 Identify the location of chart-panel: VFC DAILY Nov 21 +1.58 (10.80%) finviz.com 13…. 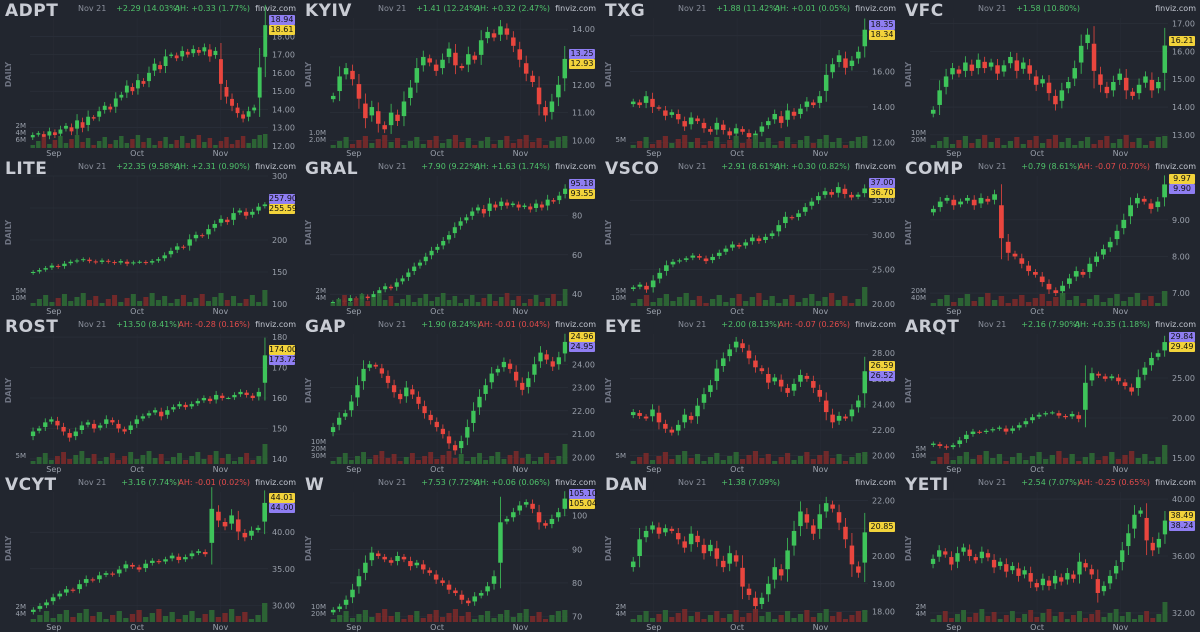
(1050, 79).